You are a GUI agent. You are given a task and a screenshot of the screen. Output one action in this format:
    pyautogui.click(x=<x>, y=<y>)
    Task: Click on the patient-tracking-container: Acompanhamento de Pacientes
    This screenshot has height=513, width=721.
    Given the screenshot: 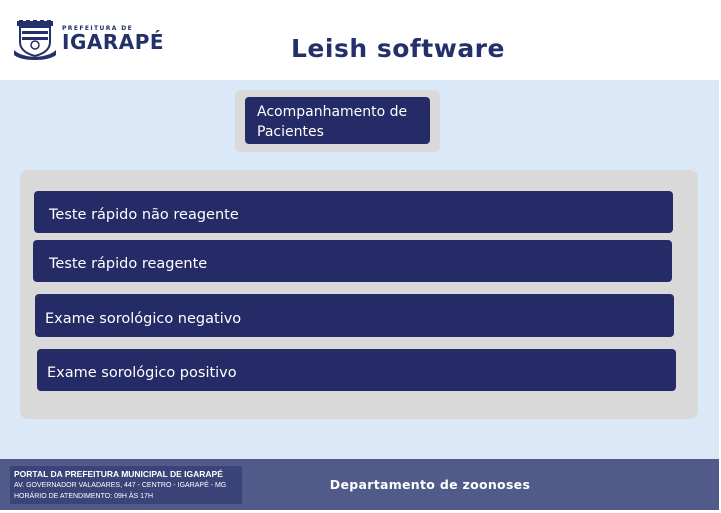 What is the action you would take?
    pyautogui.click(x=337, y=121)
    